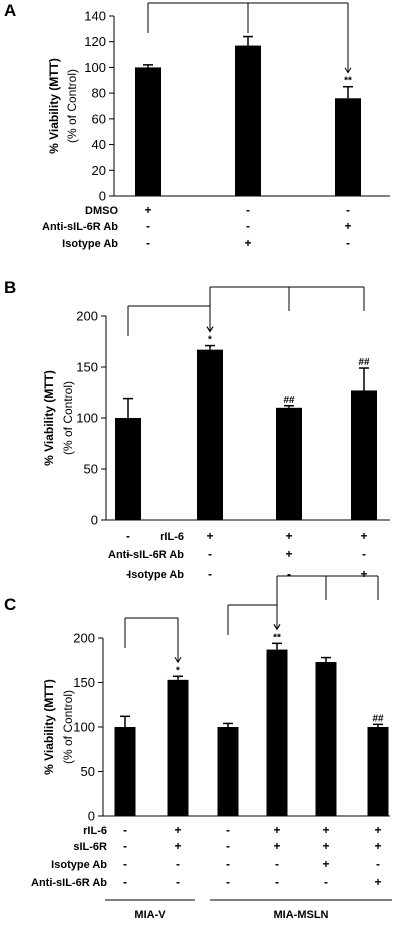  What do you see at coordinates (54, 106) in the screenshot?
I see `panel-a-y-axis-label: % Viability (MTT)` at bounding box center [54, 106].